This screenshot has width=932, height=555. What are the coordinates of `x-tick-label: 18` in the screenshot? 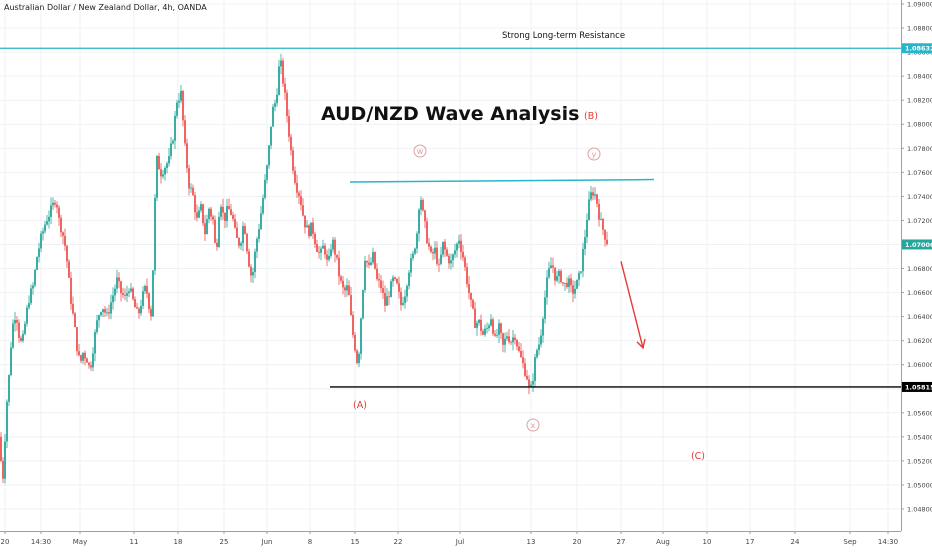 It's located at (178, 542).